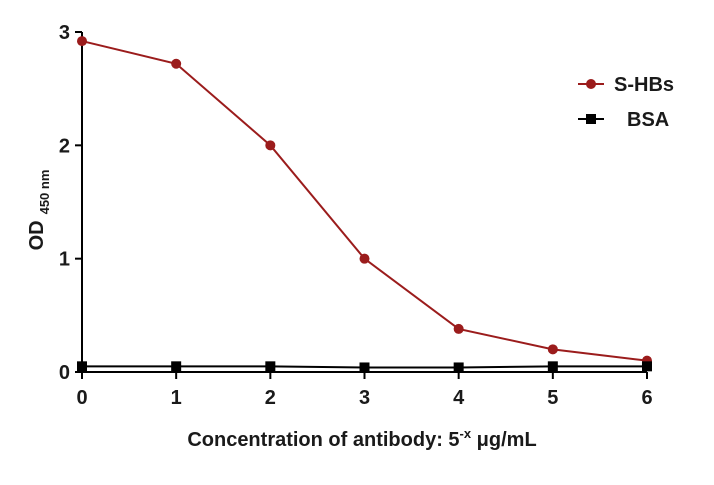  What do you see at coordinates (81, 398) in the screenshot?
I see `x-tick-label: 0` at bounding box center [81, 398].